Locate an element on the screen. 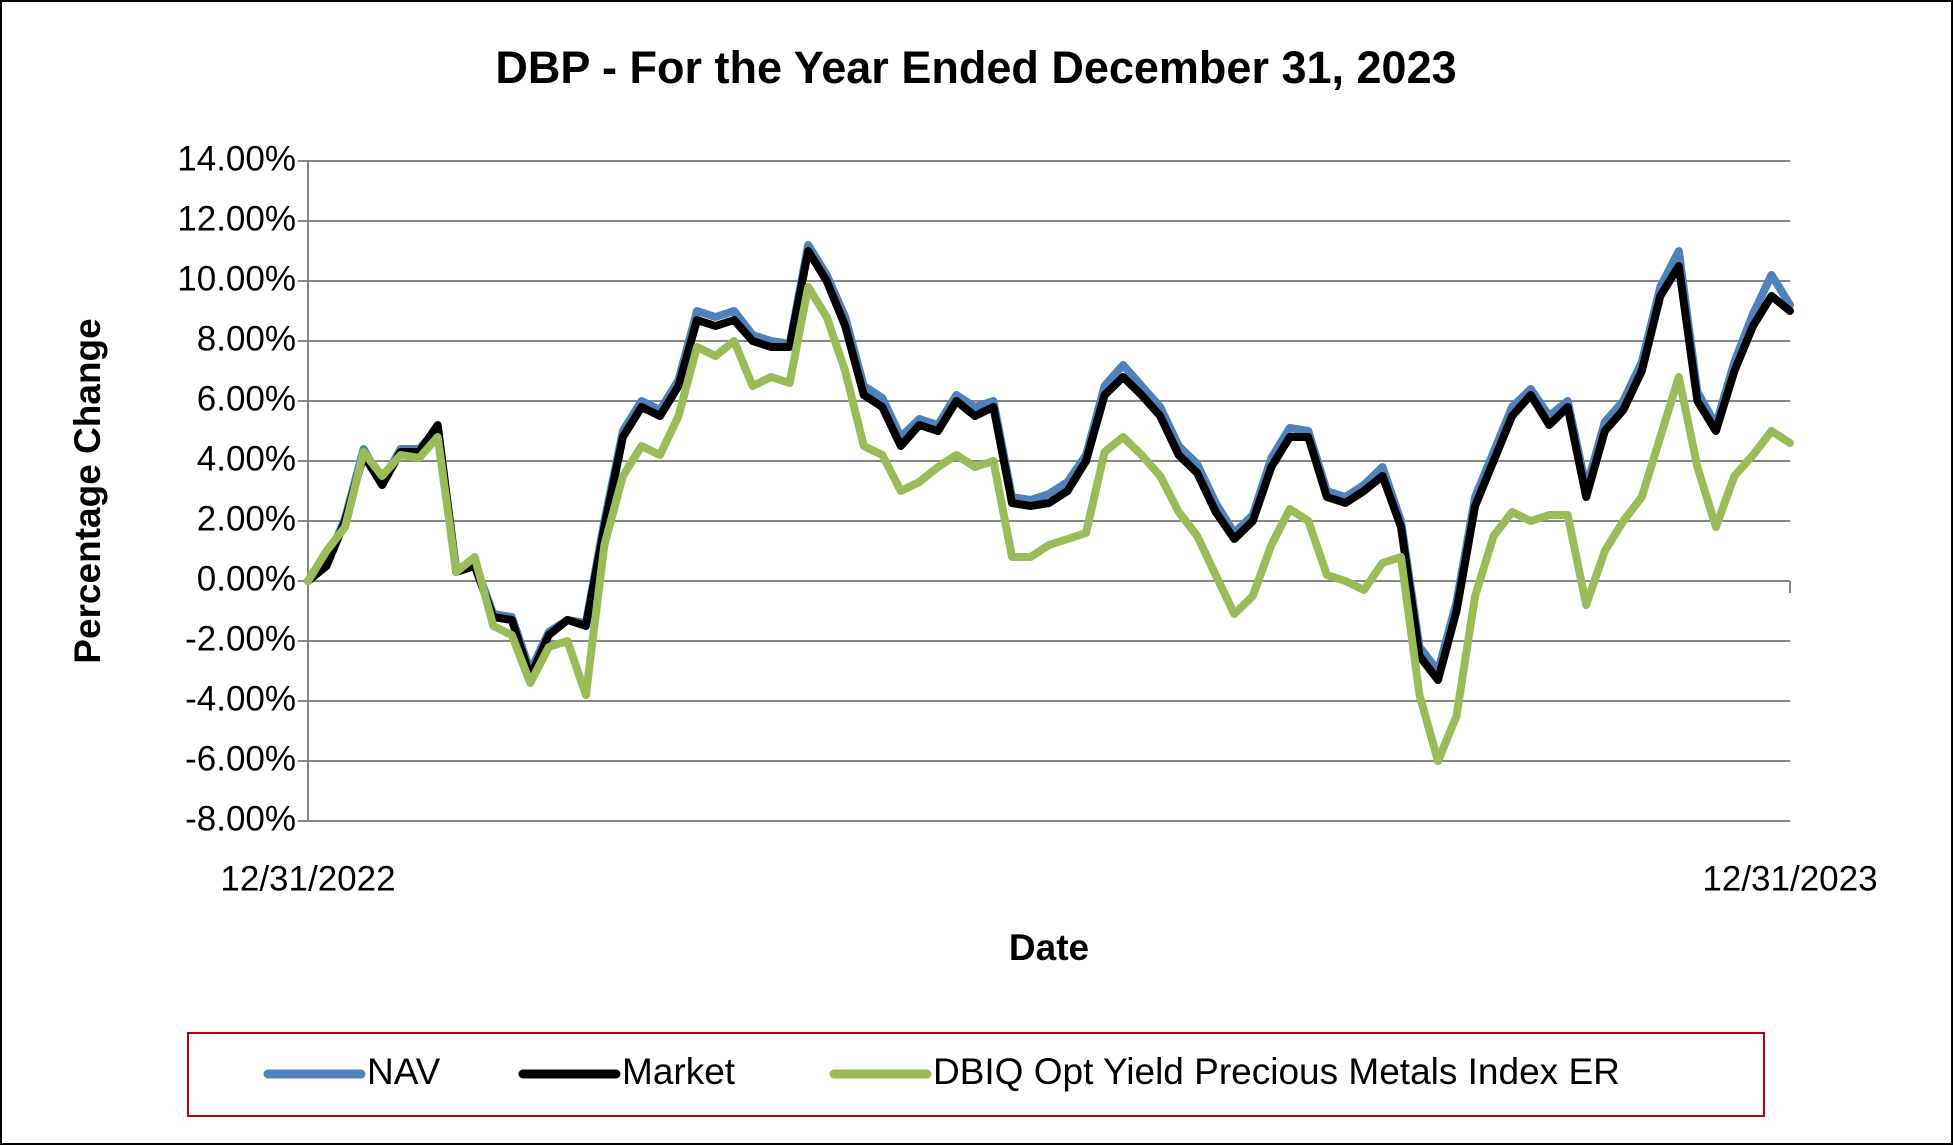  x-tick-label: 12/31/2023 is located at coordinates (1789, 878).